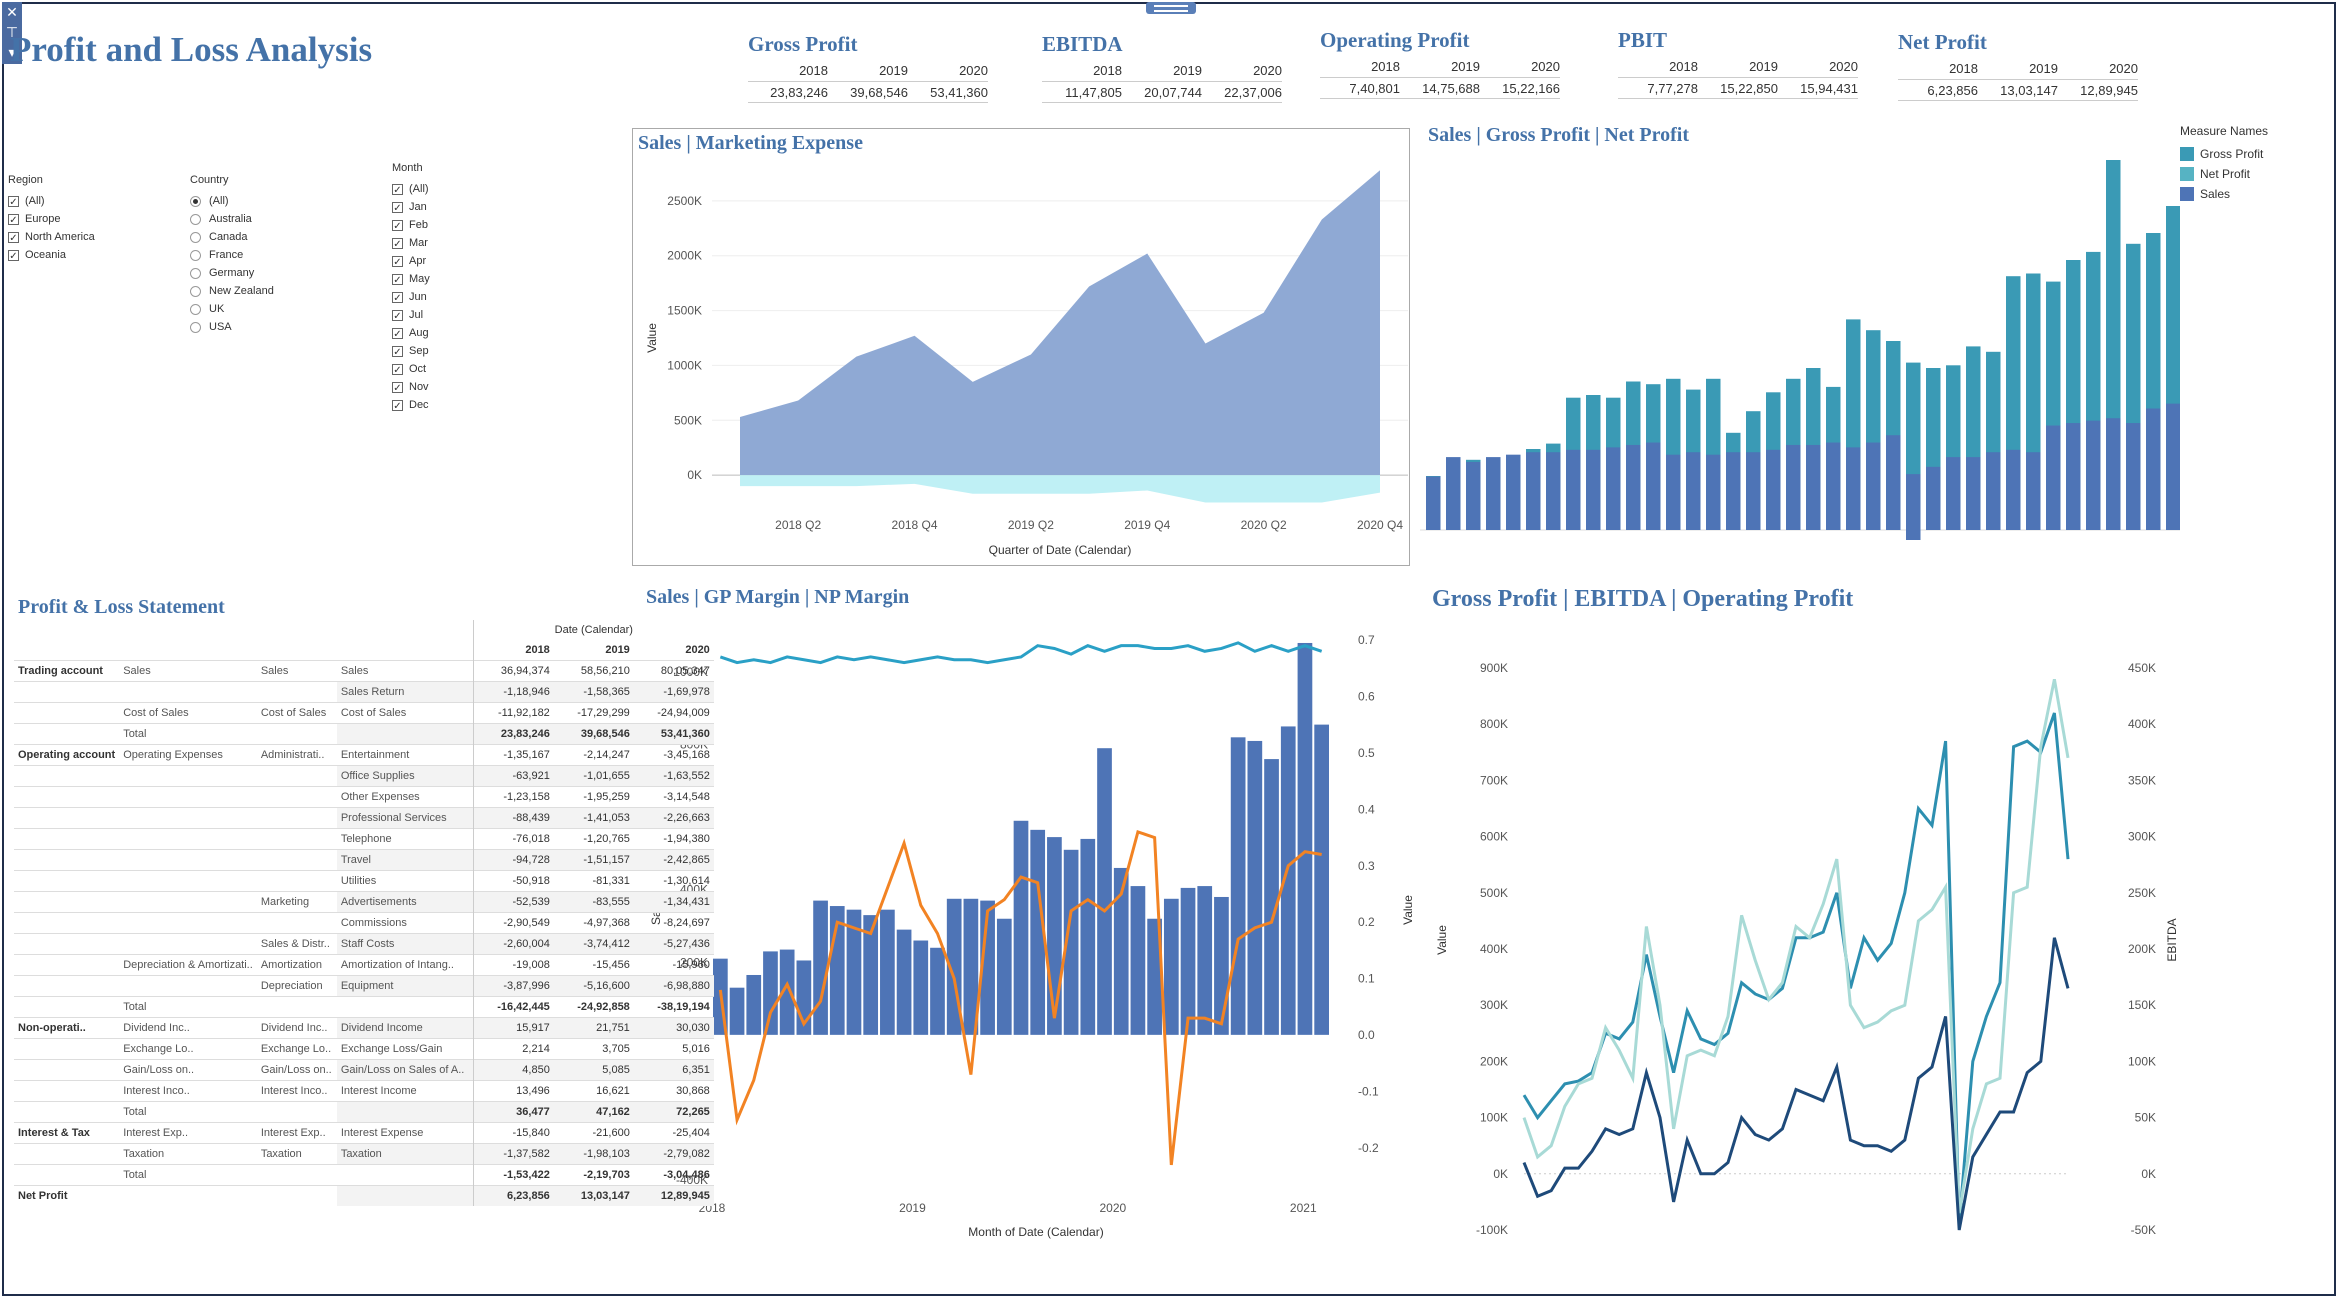 The width and height of the screenshot is (2342, 1300). I want to click on month-option: ✓ Apr, so click(411, 261).